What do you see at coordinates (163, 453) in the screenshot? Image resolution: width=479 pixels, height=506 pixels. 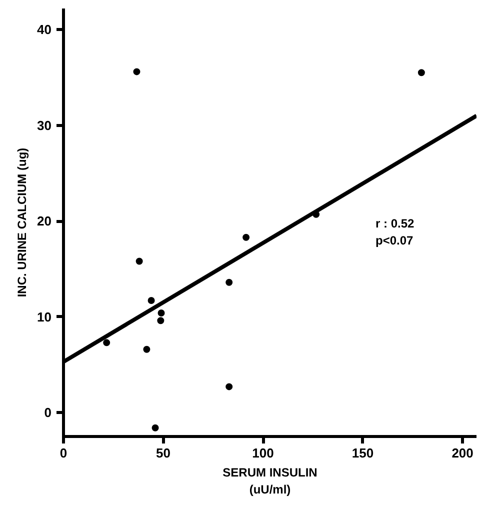 I see `x-tick-label: 50` at bounding box center [163, 453].